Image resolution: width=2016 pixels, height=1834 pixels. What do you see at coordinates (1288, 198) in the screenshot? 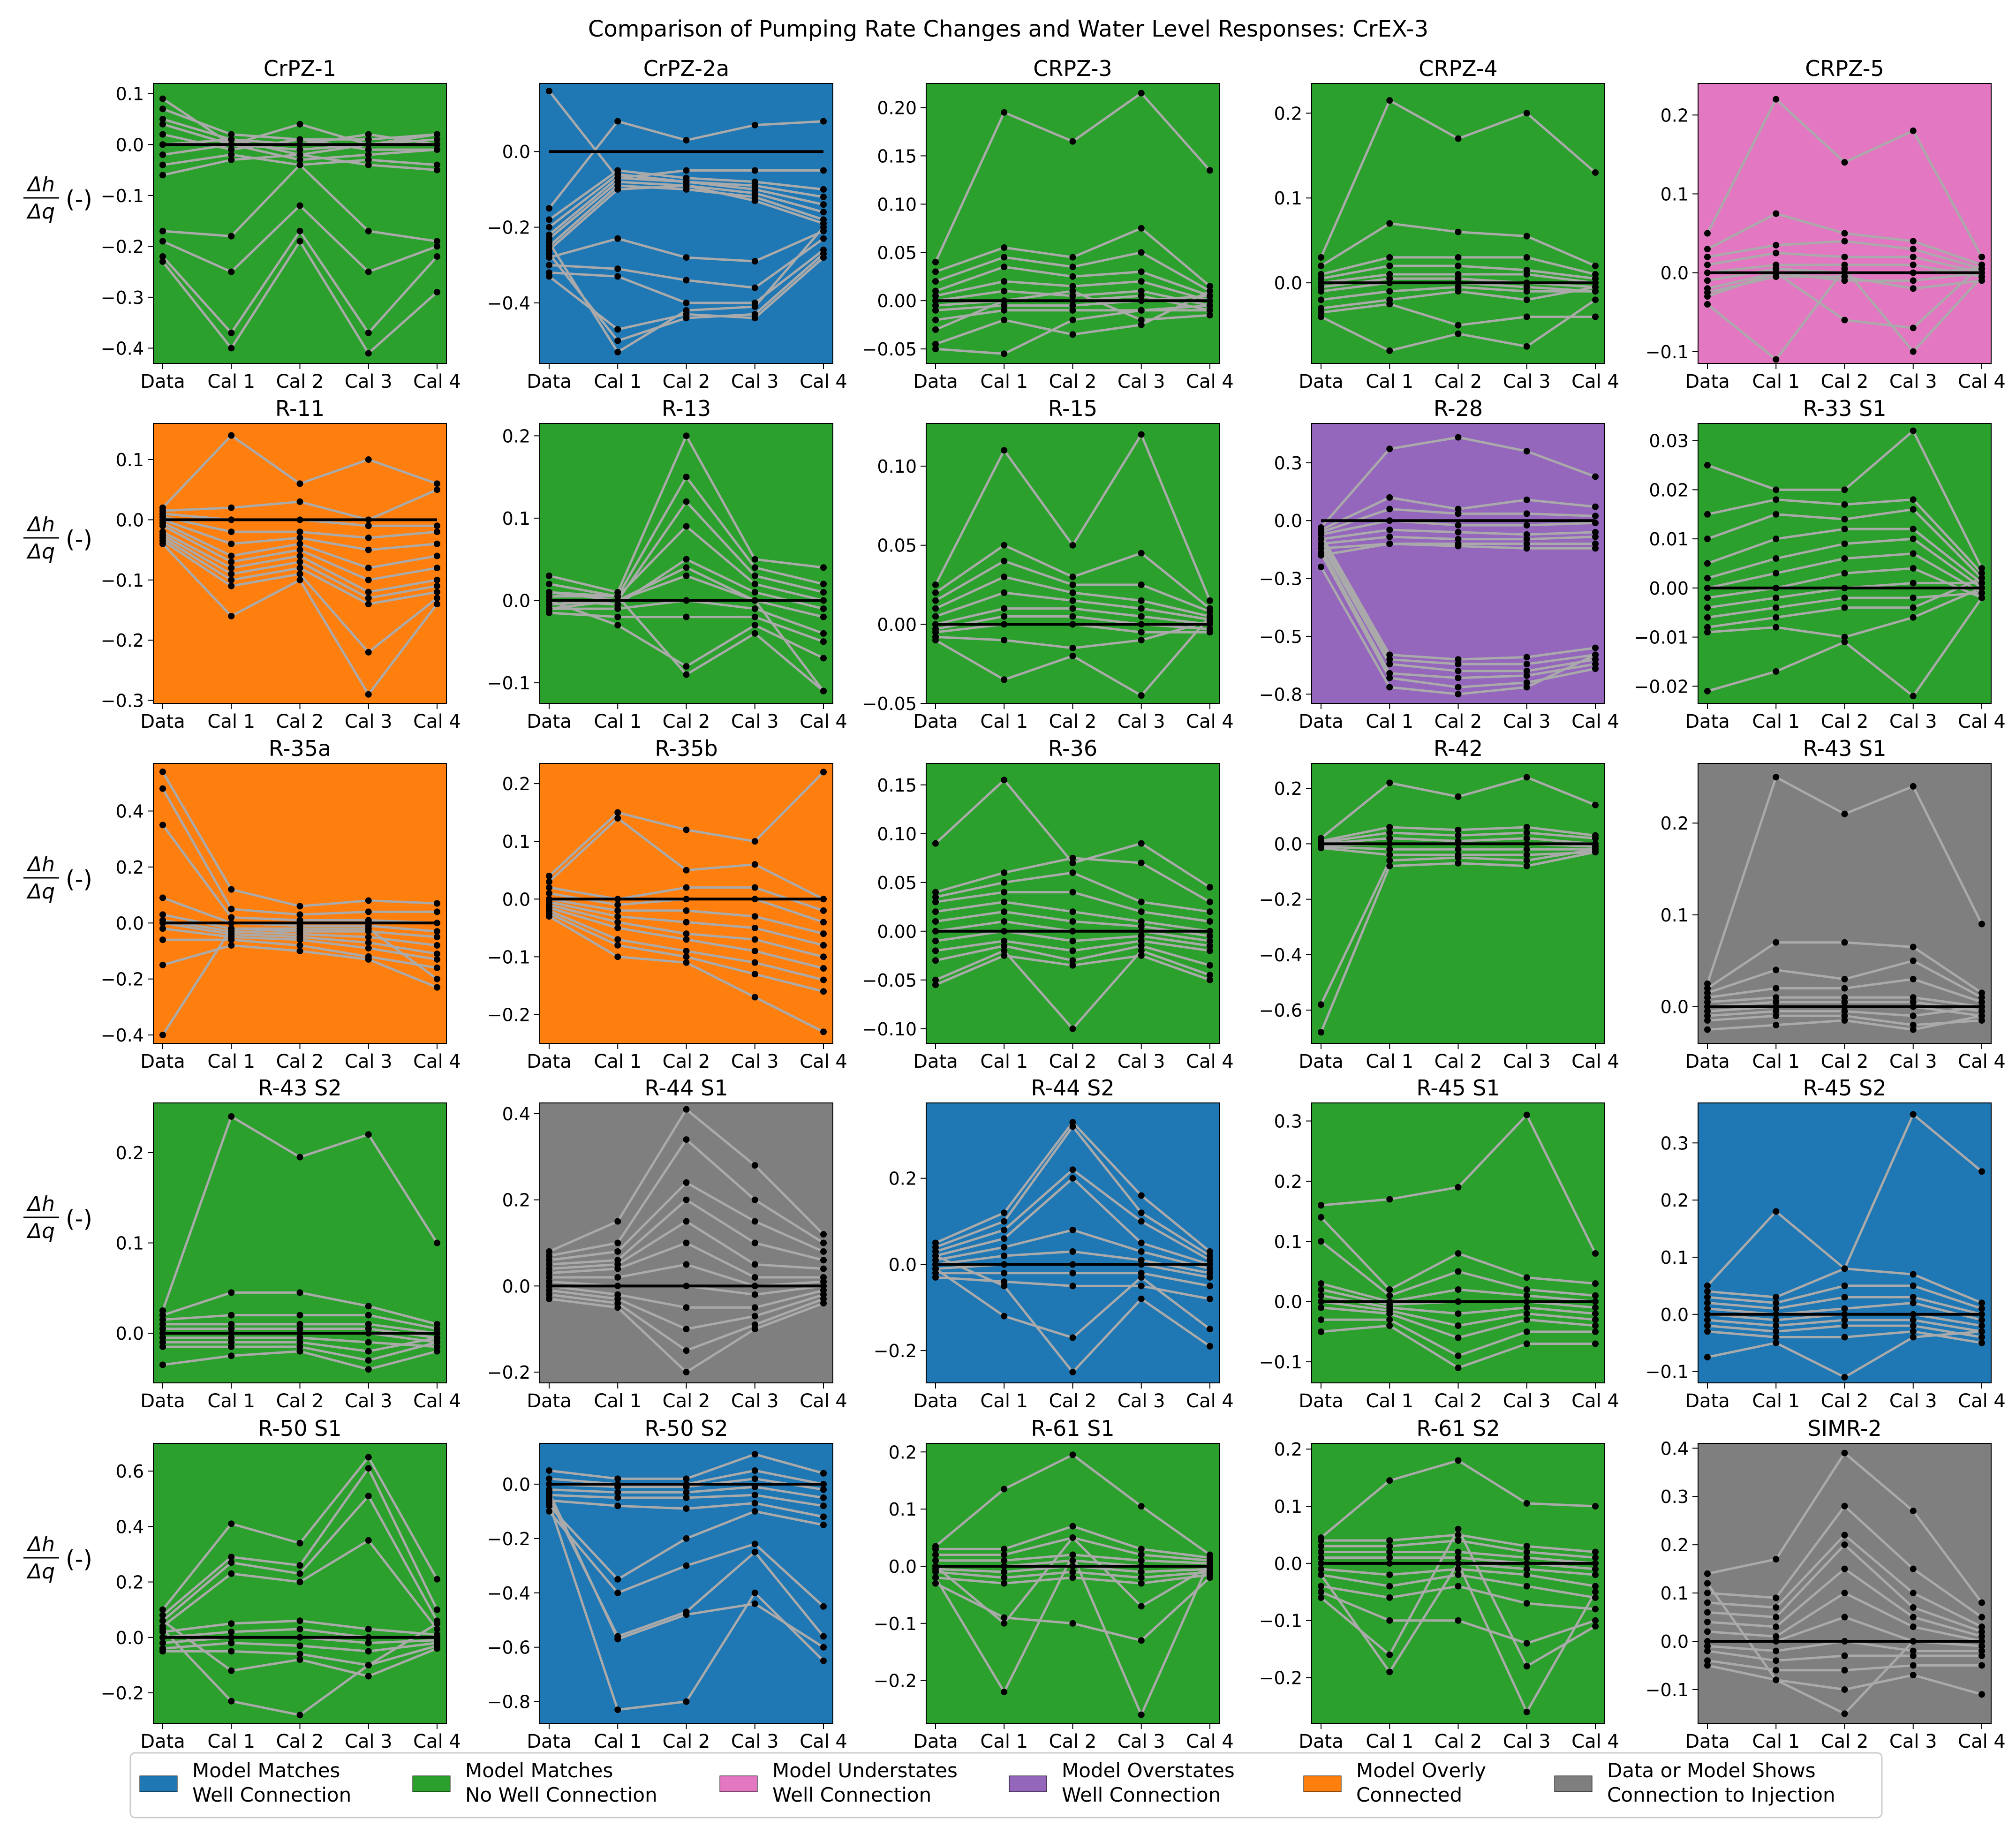
I see `y-tick-label: 0.1` at bounding box center [1288, 198].